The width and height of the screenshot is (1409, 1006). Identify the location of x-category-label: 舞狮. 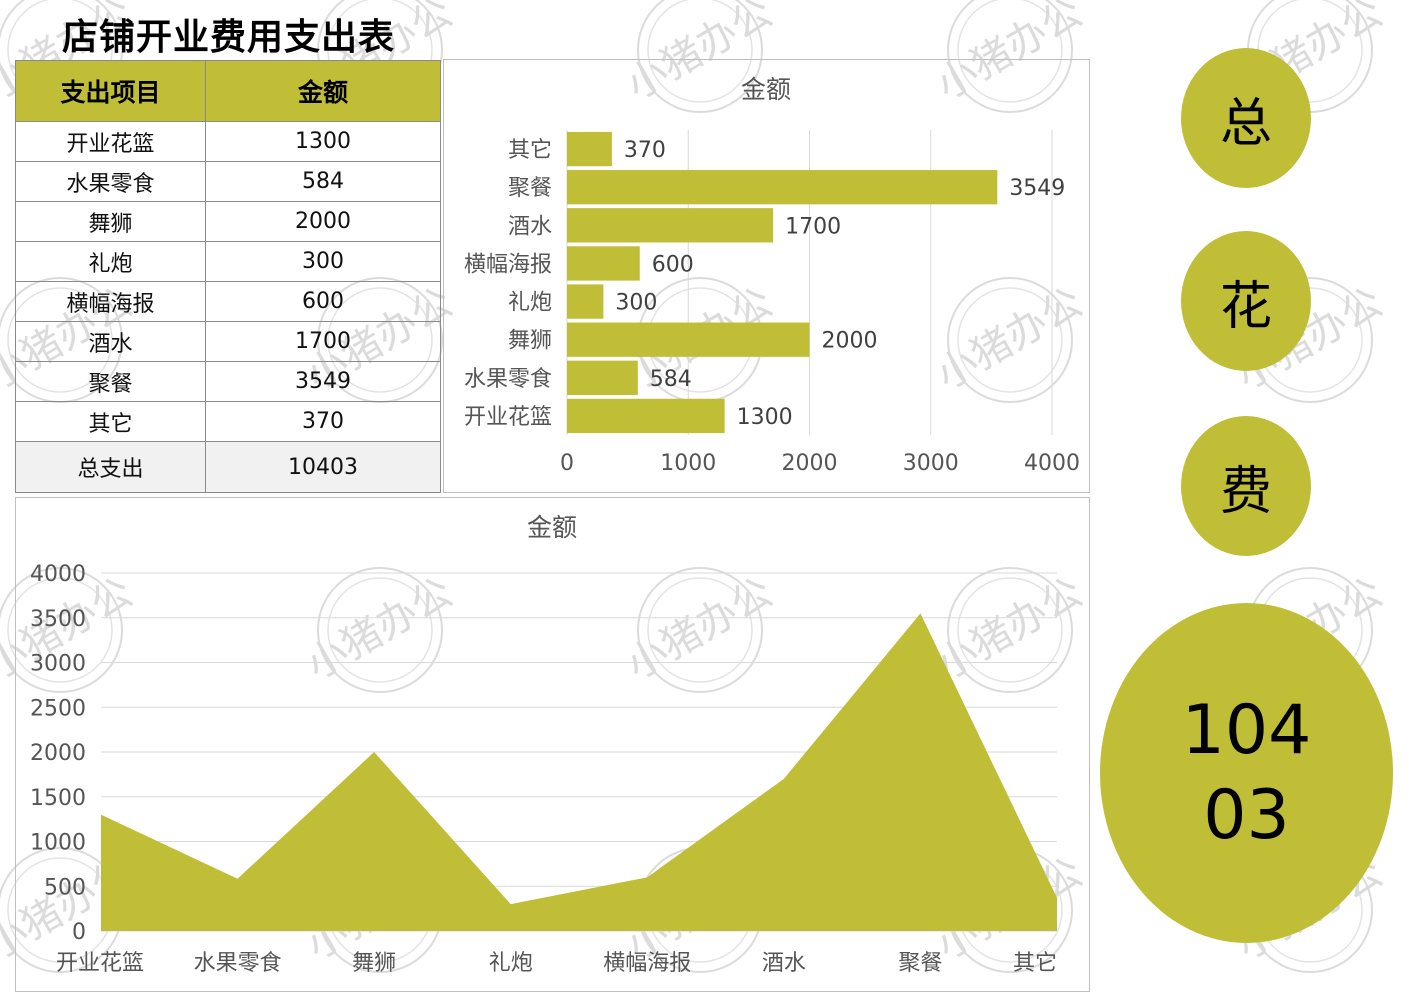
(374, 963).